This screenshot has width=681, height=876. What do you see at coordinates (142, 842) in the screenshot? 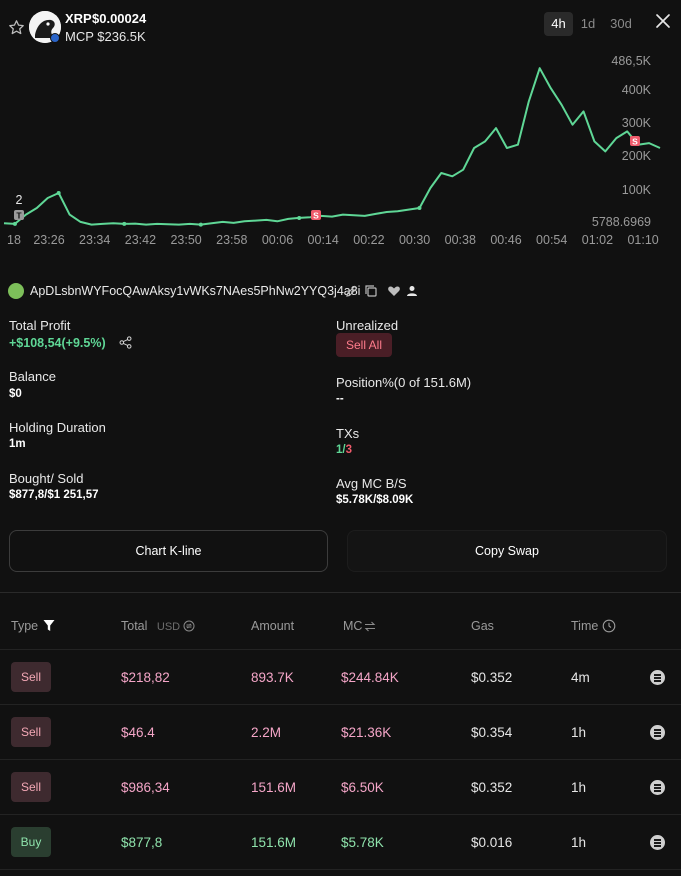
I see `row-total: $877,8` at bounding box center [142, 842].